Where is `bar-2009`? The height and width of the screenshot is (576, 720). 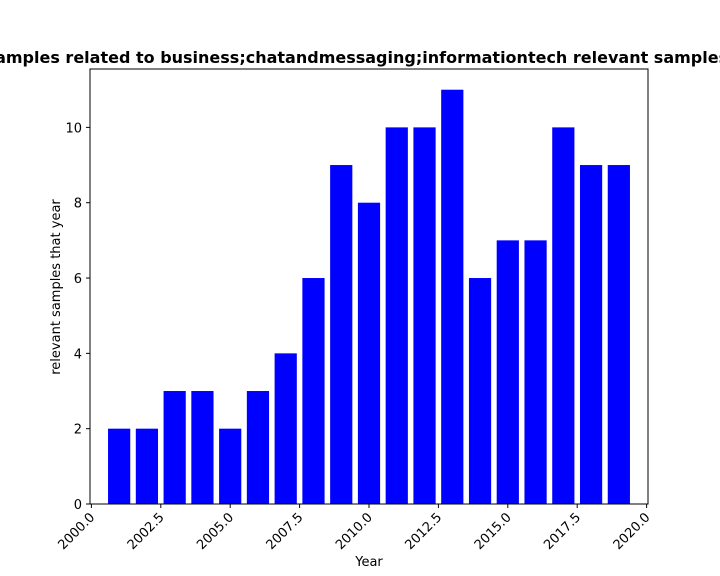 bar-2009 is located at coordinates (341, 335).